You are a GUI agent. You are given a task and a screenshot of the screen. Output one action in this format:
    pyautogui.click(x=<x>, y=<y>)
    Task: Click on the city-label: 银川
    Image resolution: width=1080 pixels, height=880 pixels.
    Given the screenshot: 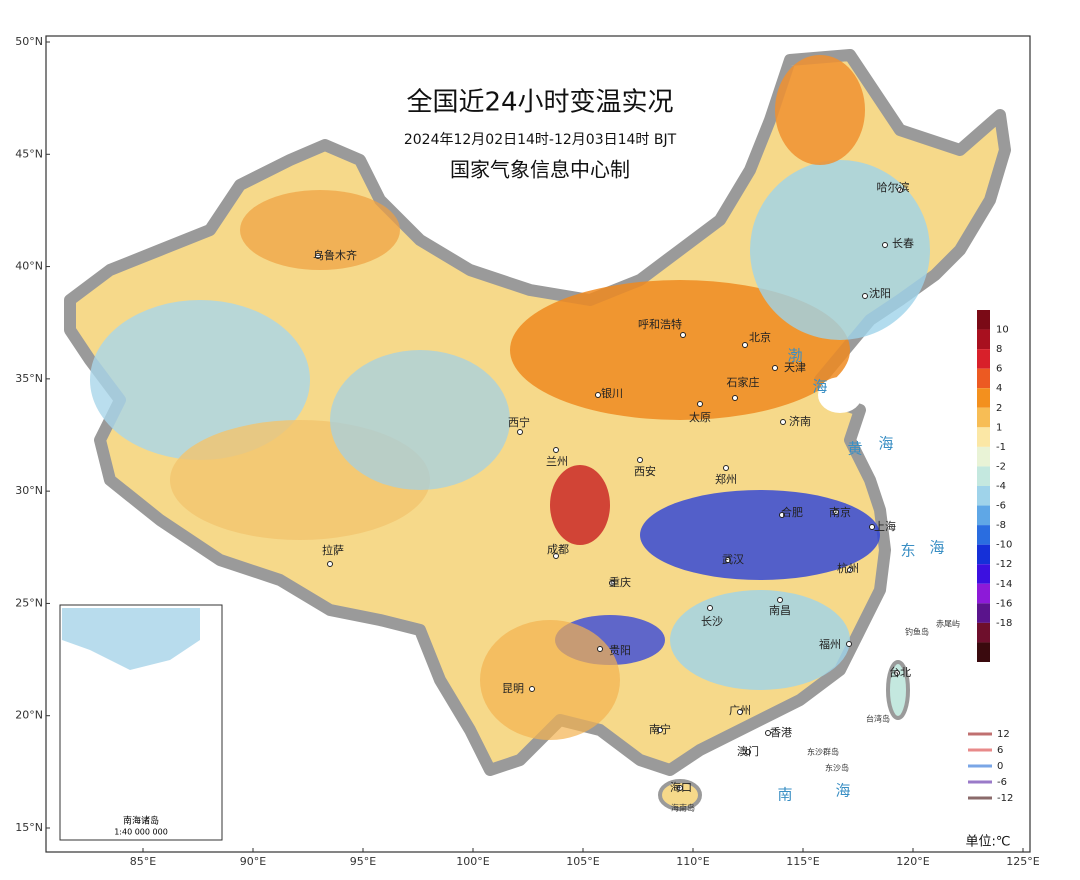 What is the action you would take?
    pyautogui.click(x=612, y=393)
    